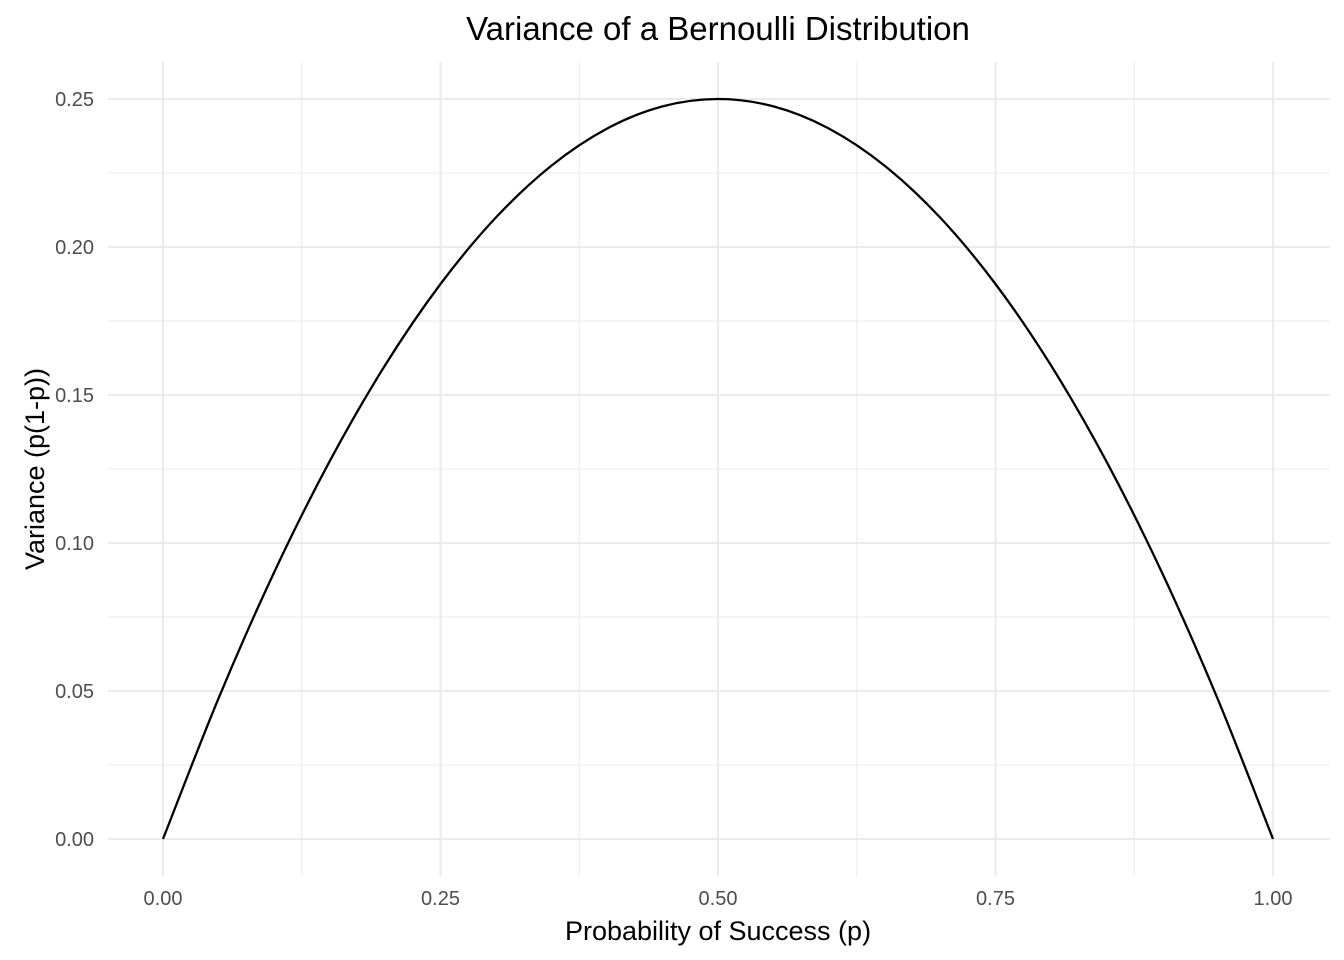 The height and width of the screenshot is (960, 1344). Describe the element at coordinates (1273, 899) in the screenshot. I see `x-tick-label: 1.00` at that location.